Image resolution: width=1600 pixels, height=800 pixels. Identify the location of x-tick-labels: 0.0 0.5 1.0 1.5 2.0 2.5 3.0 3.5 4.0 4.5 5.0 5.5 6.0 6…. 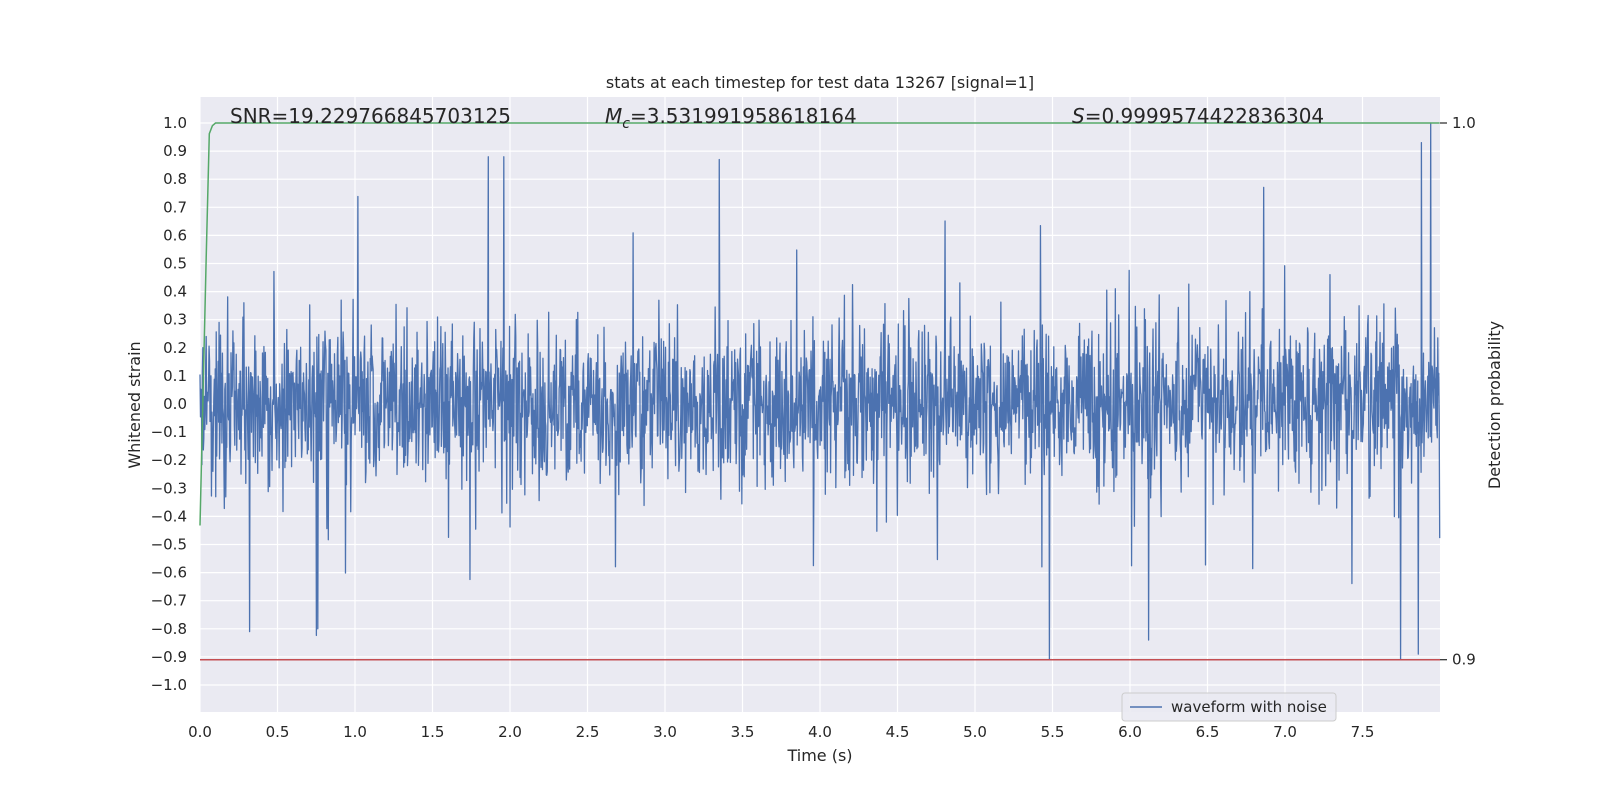
(781, 732).